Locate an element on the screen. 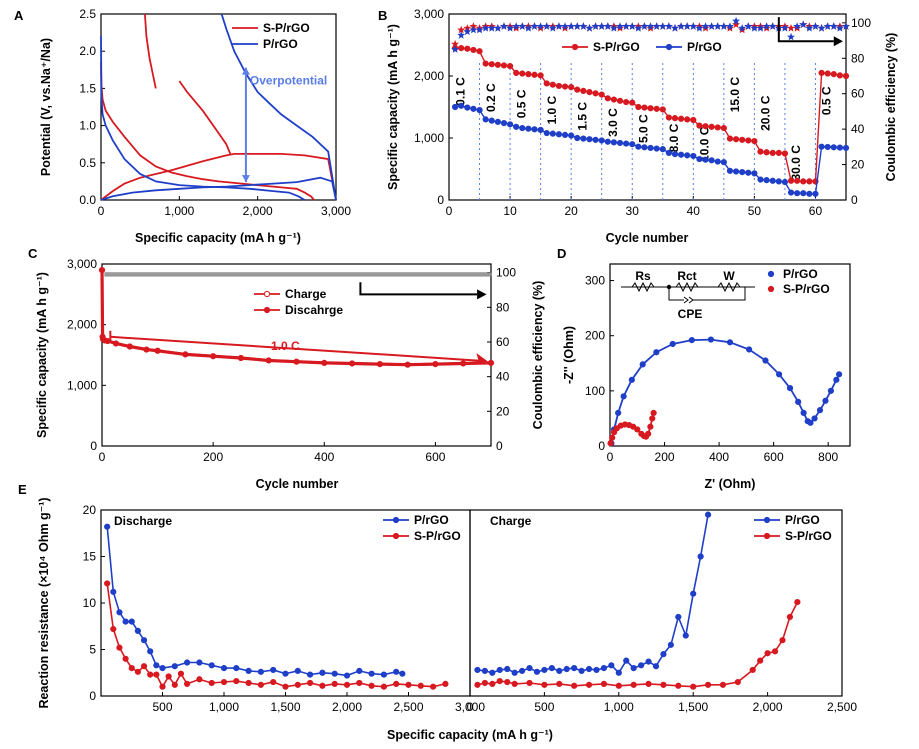 This screenshot has width=919, height=749. circuit-cpe-plate2 is located at coordinates (691, 300).